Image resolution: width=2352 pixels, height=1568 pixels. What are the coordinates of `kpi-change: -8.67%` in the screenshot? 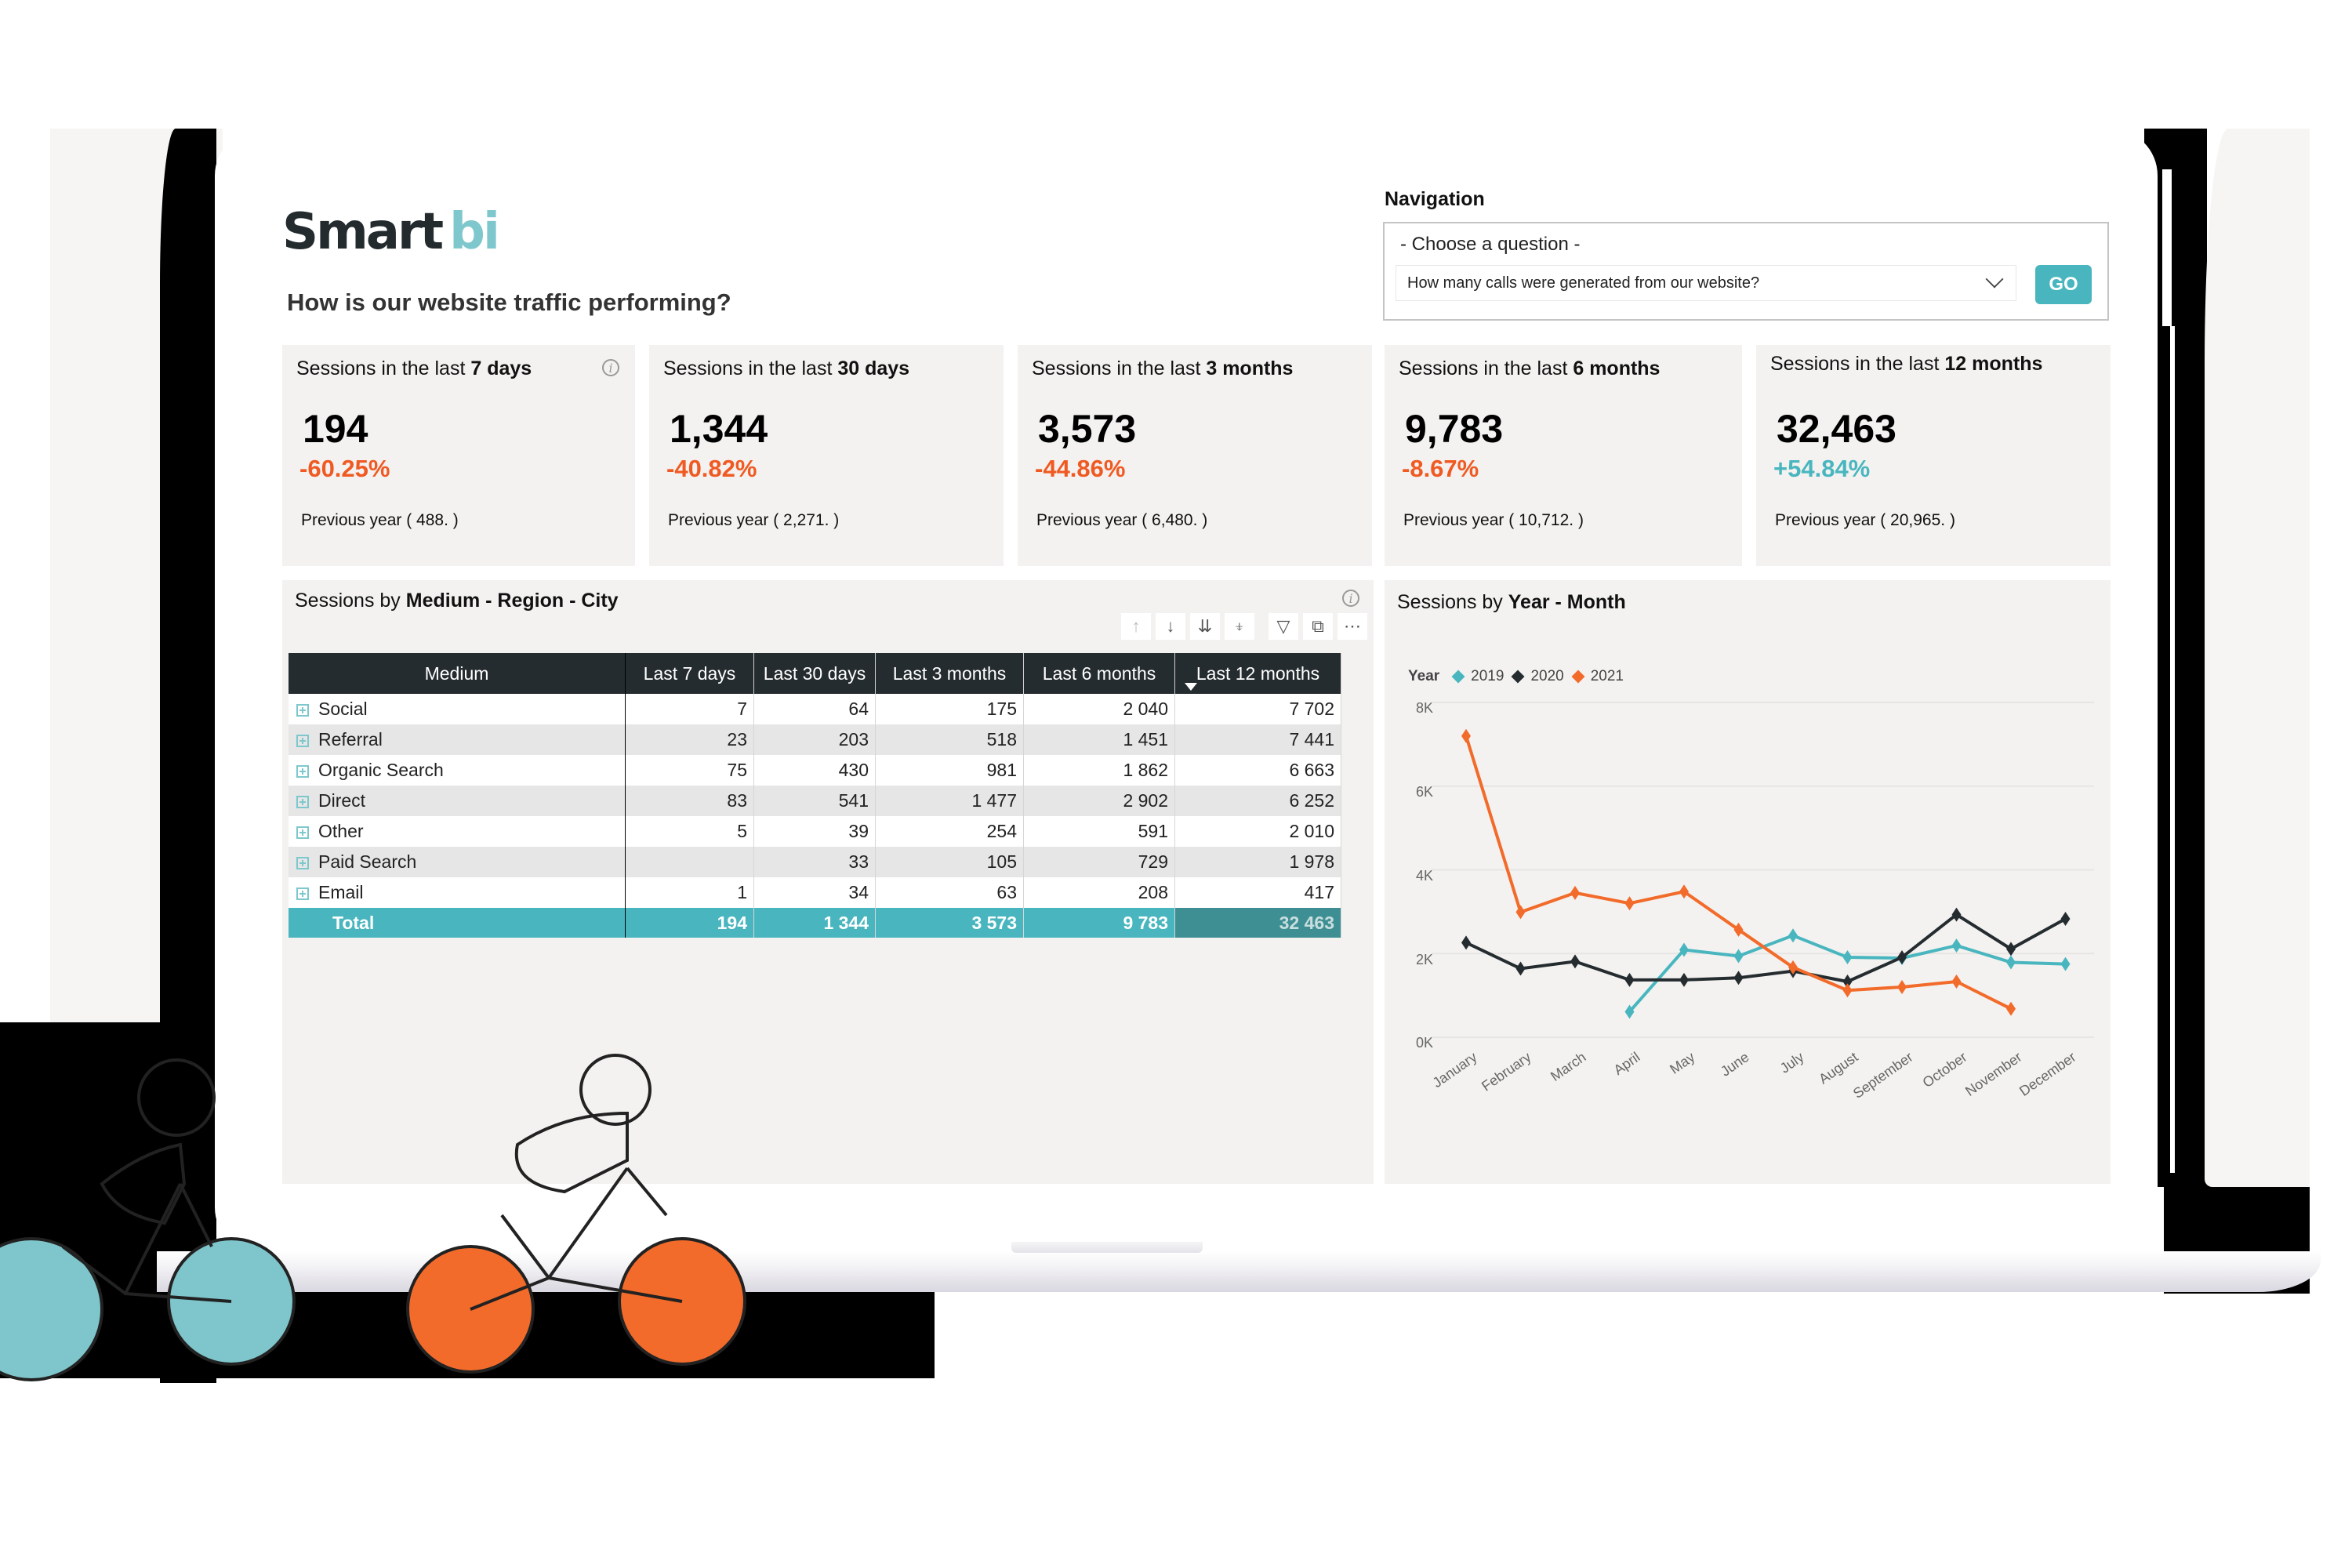 It's located at (1440, 469).